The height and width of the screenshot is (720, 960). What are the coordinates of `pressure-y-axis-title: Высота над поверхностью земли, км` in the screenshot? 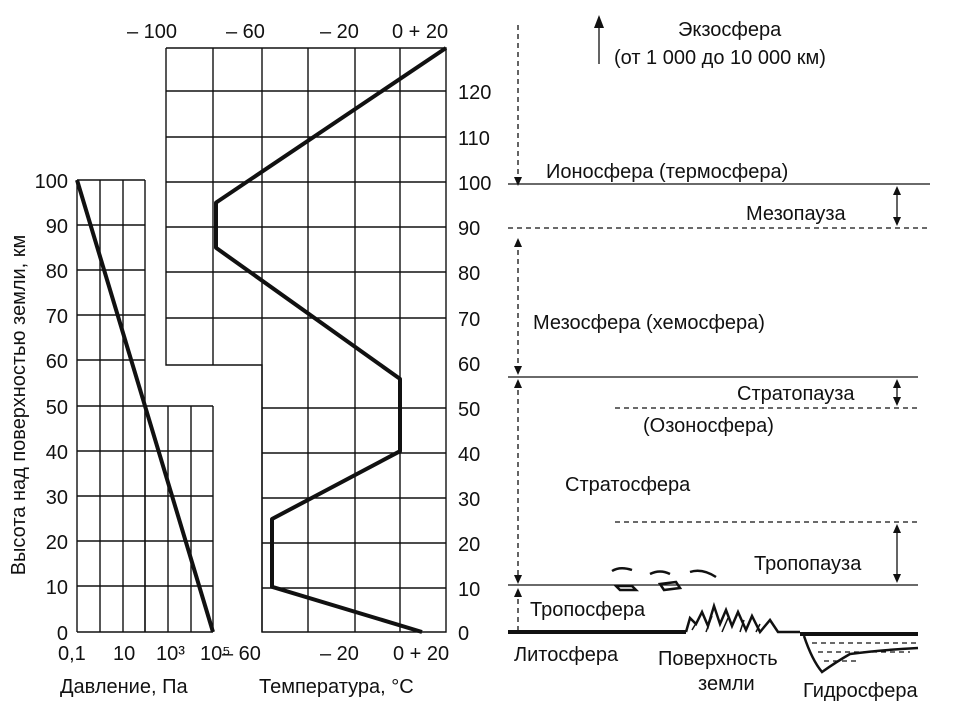 It's located at (19, 405).